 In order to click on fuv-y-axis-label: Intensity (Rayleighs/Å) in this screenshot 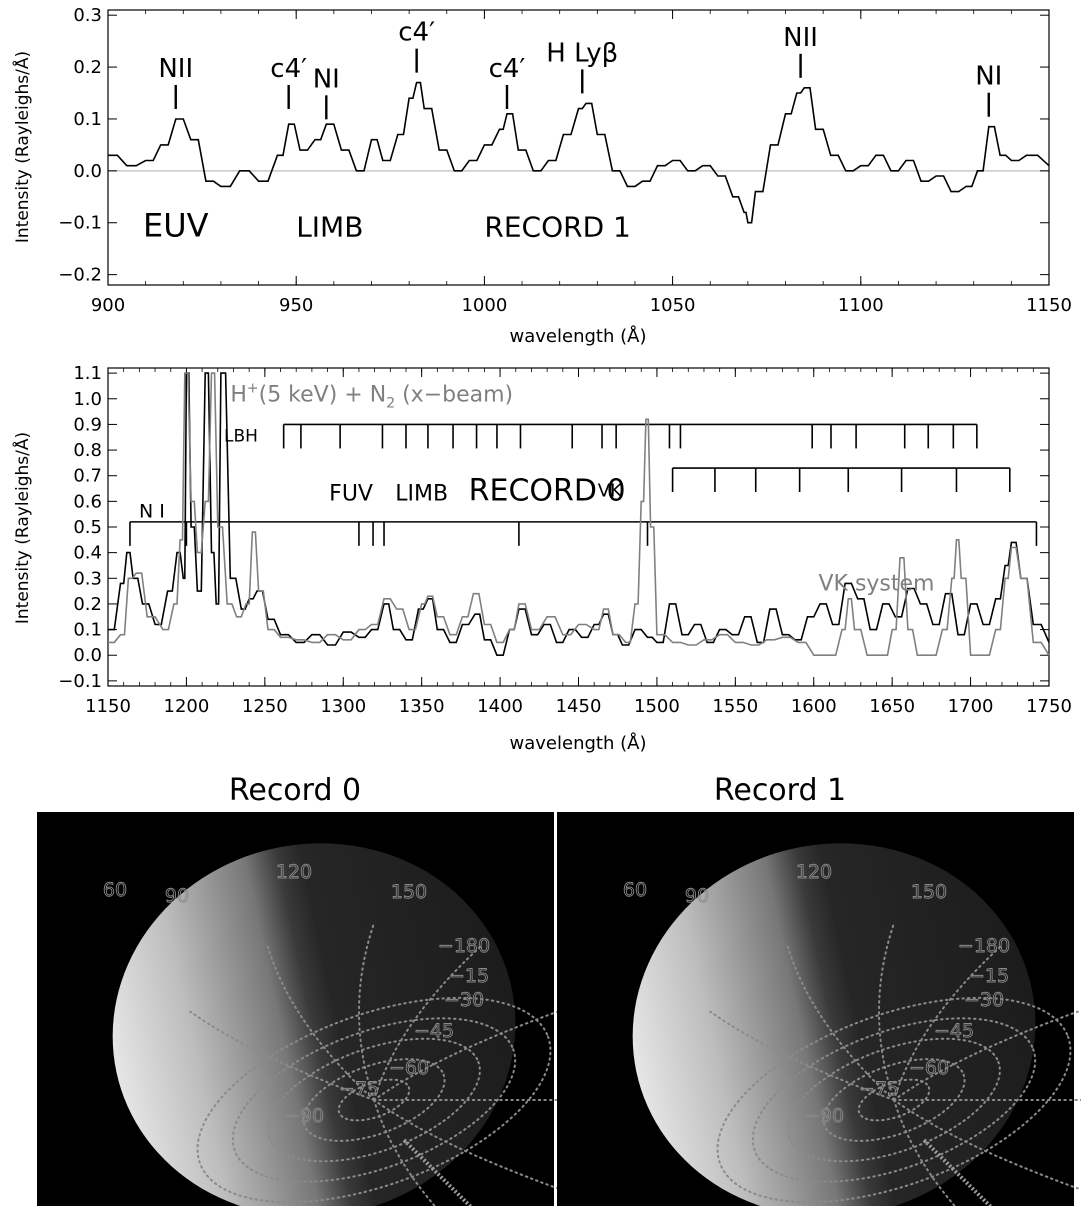, I will do `click(22, 528)`.